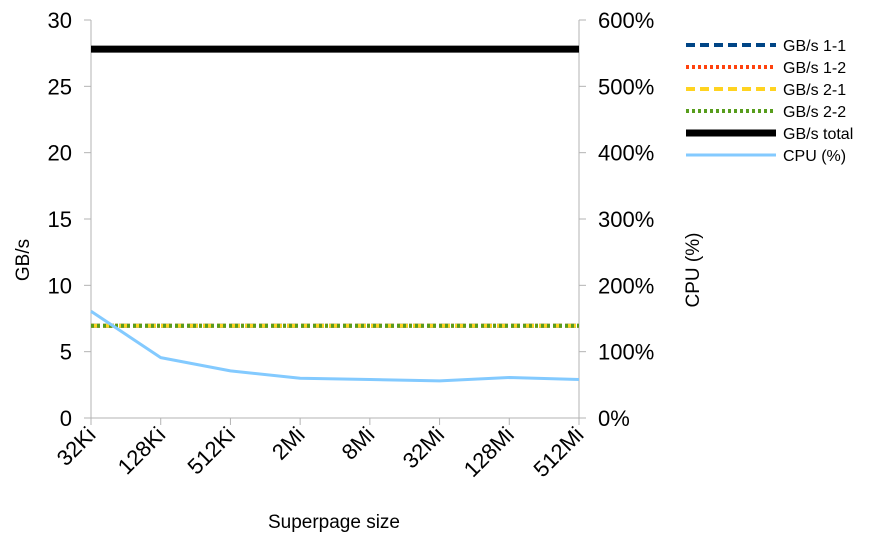  What do you see at coordinates (489, 452) in the screenshot?
I see `x-tick-label: 128Mi` at bounding box center [489, 452].